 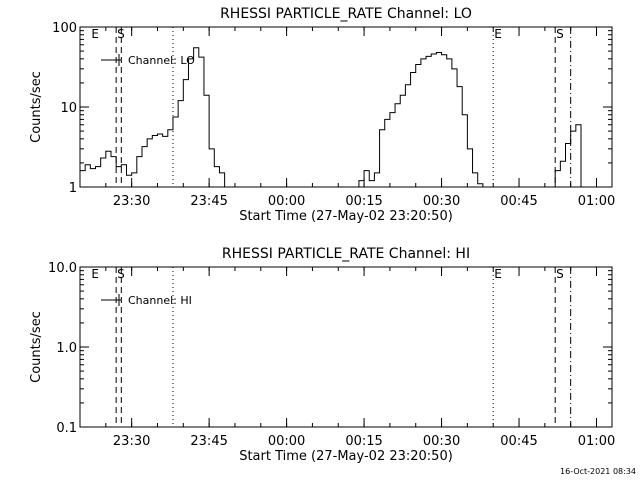 What do you see at coordinates (346, 14) in the screenshot?
I see `chart-title: RHESSI PARTICLE_RATE Channel: LO` at bounding box center [346, 14].